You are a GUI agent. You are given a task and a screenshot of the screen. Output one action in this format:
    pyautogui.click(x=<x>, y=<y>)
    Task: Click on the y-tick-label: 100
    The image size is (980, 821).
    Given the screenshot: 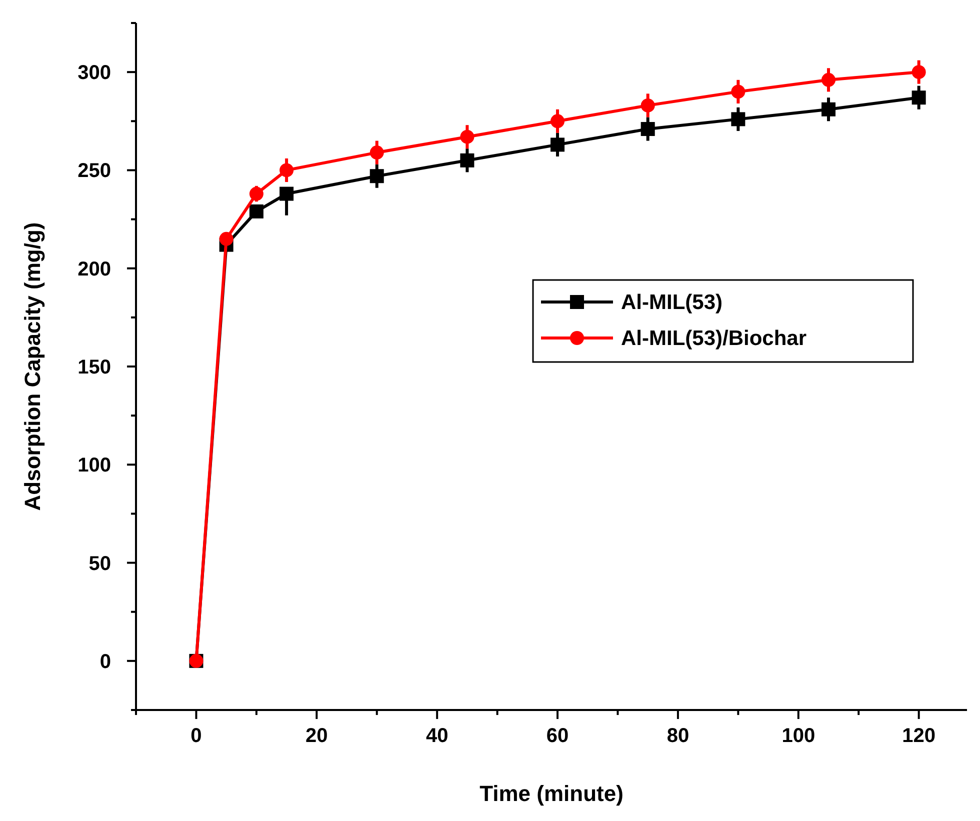 What is the action you would take?
    pyautogui.click(x=94, y=465)
    